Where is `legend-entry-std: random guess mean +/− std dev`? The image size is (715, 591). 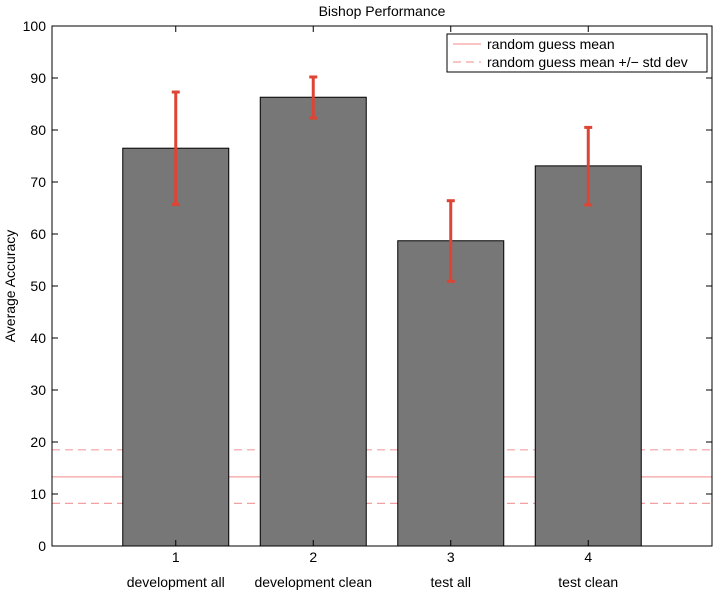
legend-entry-std: random guess mean +/− std dev is located at coordinates (587, 62).